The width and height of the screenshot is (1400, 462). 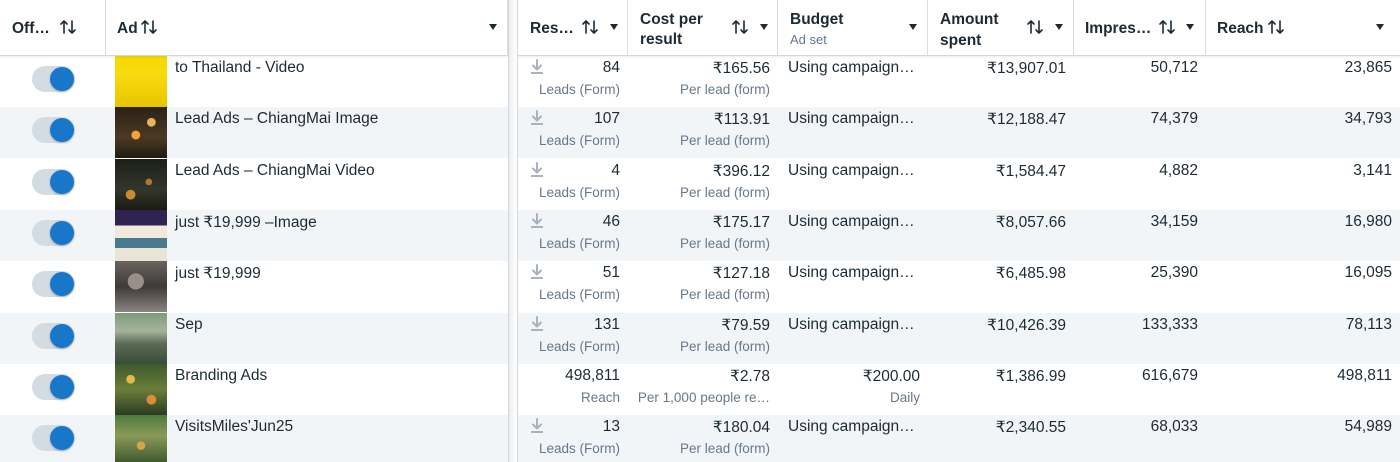 I want to click on reach-cell: 16,980, so click(x=1303, y=235).